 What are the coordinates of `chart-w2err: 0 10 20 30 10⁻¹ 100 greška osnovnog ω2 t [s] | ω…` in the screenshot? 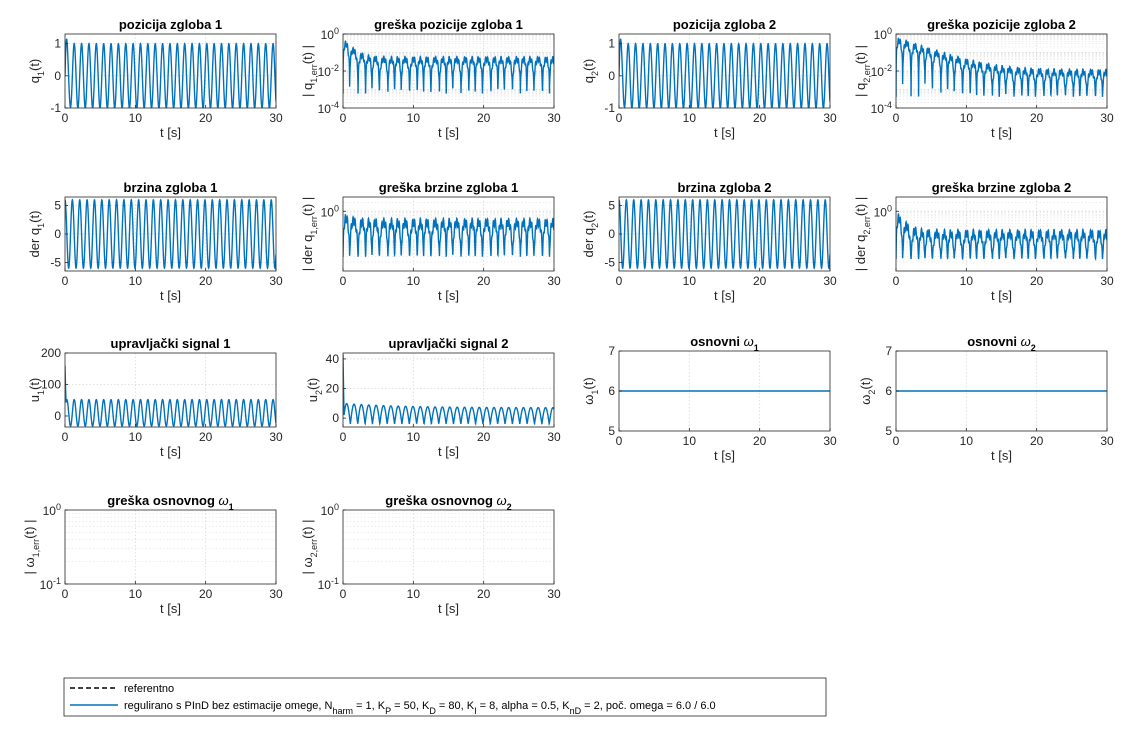 It's located at (430, 554).